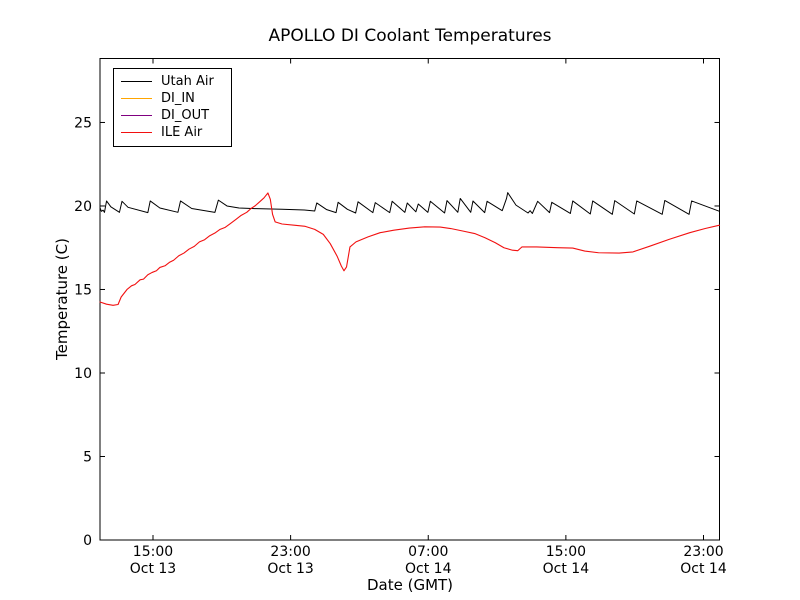 Image resolution: width=800 pixels, height=600 pixels. I want to click on y-tick-label: 0, so click(87, 541).